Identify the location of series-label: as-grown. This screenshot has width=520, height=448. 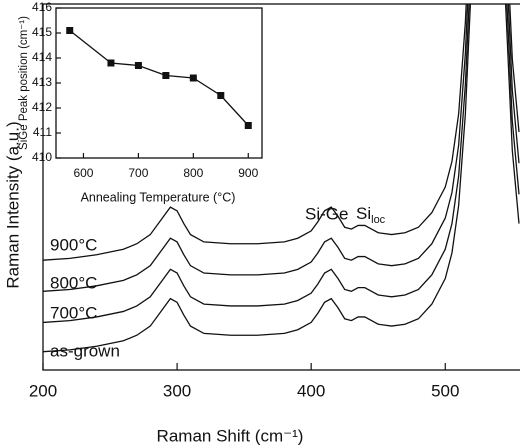
(85, 350).